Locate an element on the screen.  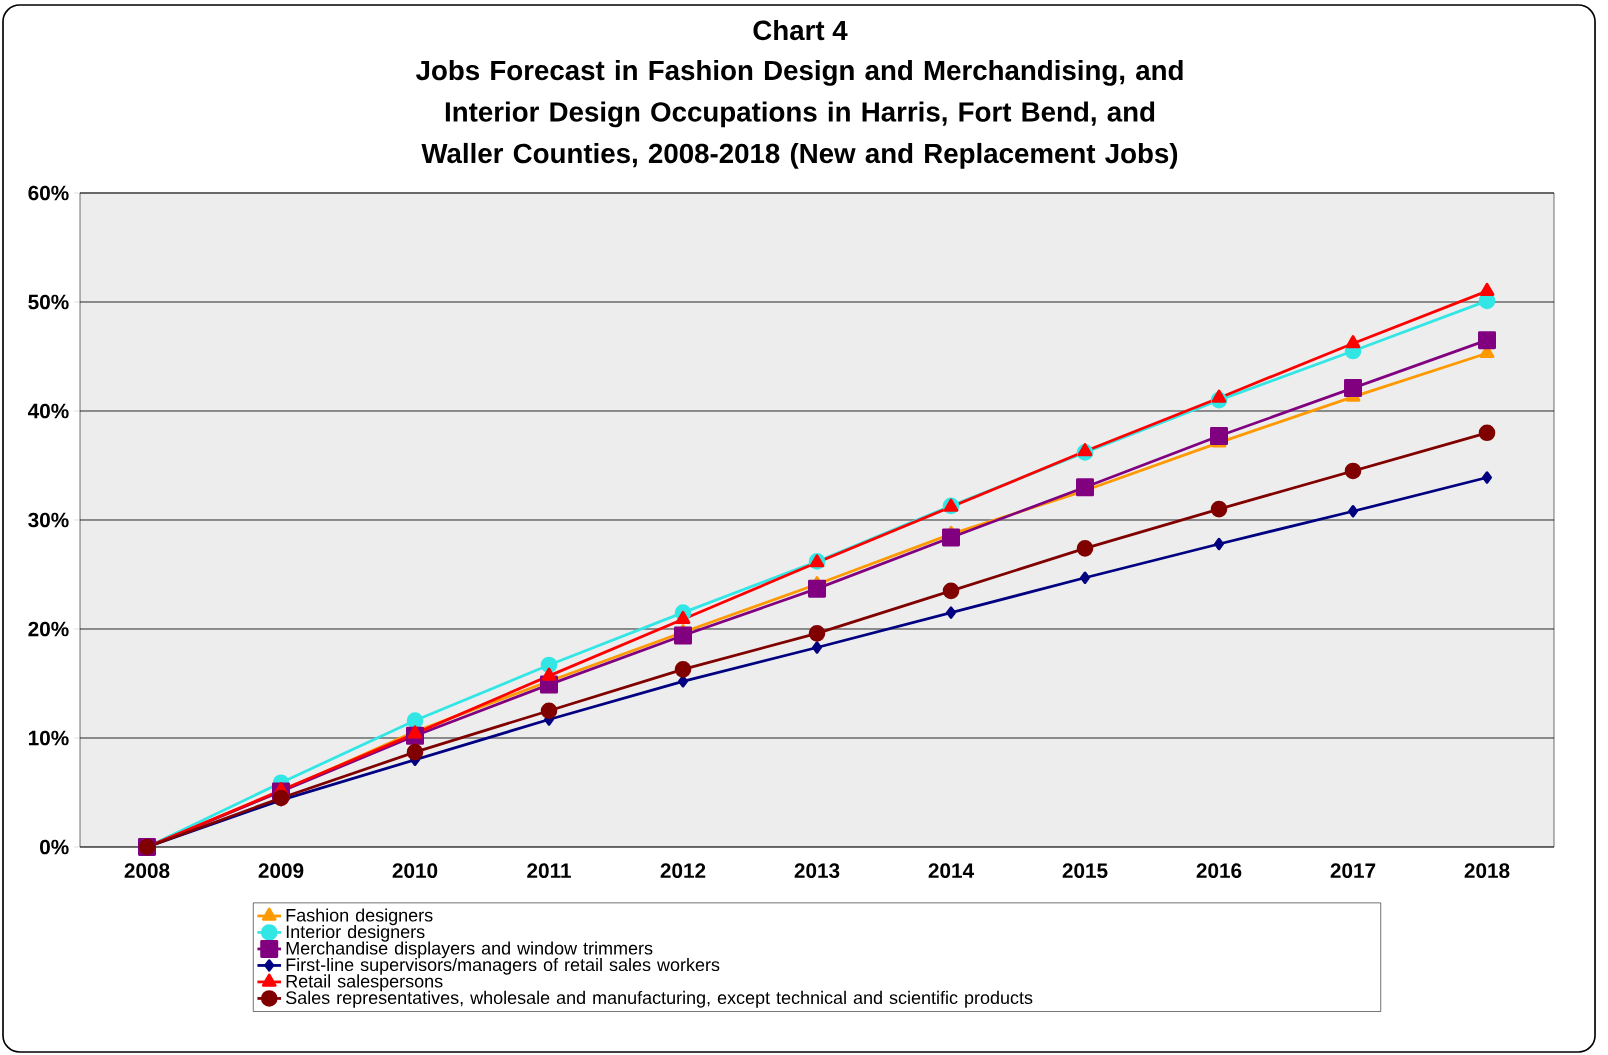
x-tick-label: 2018 is located at coordinates (1487, 871).